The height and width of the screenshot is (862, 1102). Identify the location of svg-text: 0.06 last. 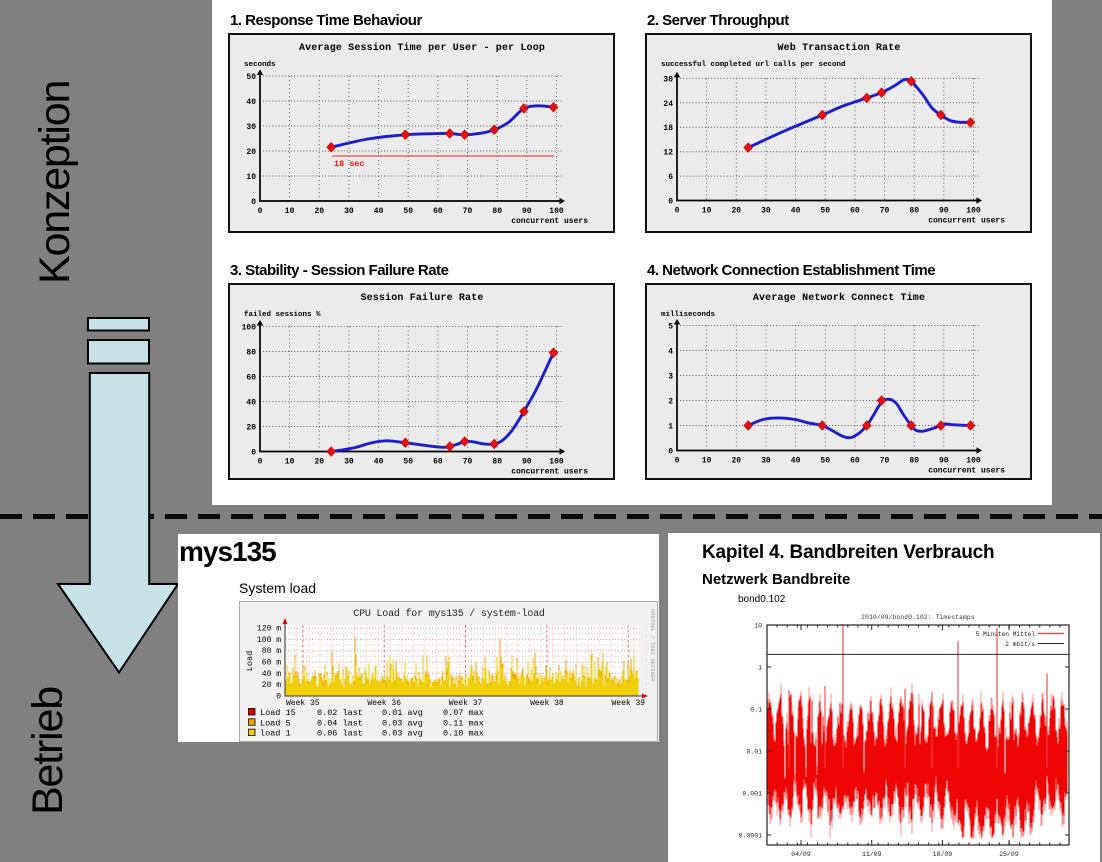
(340, 734).